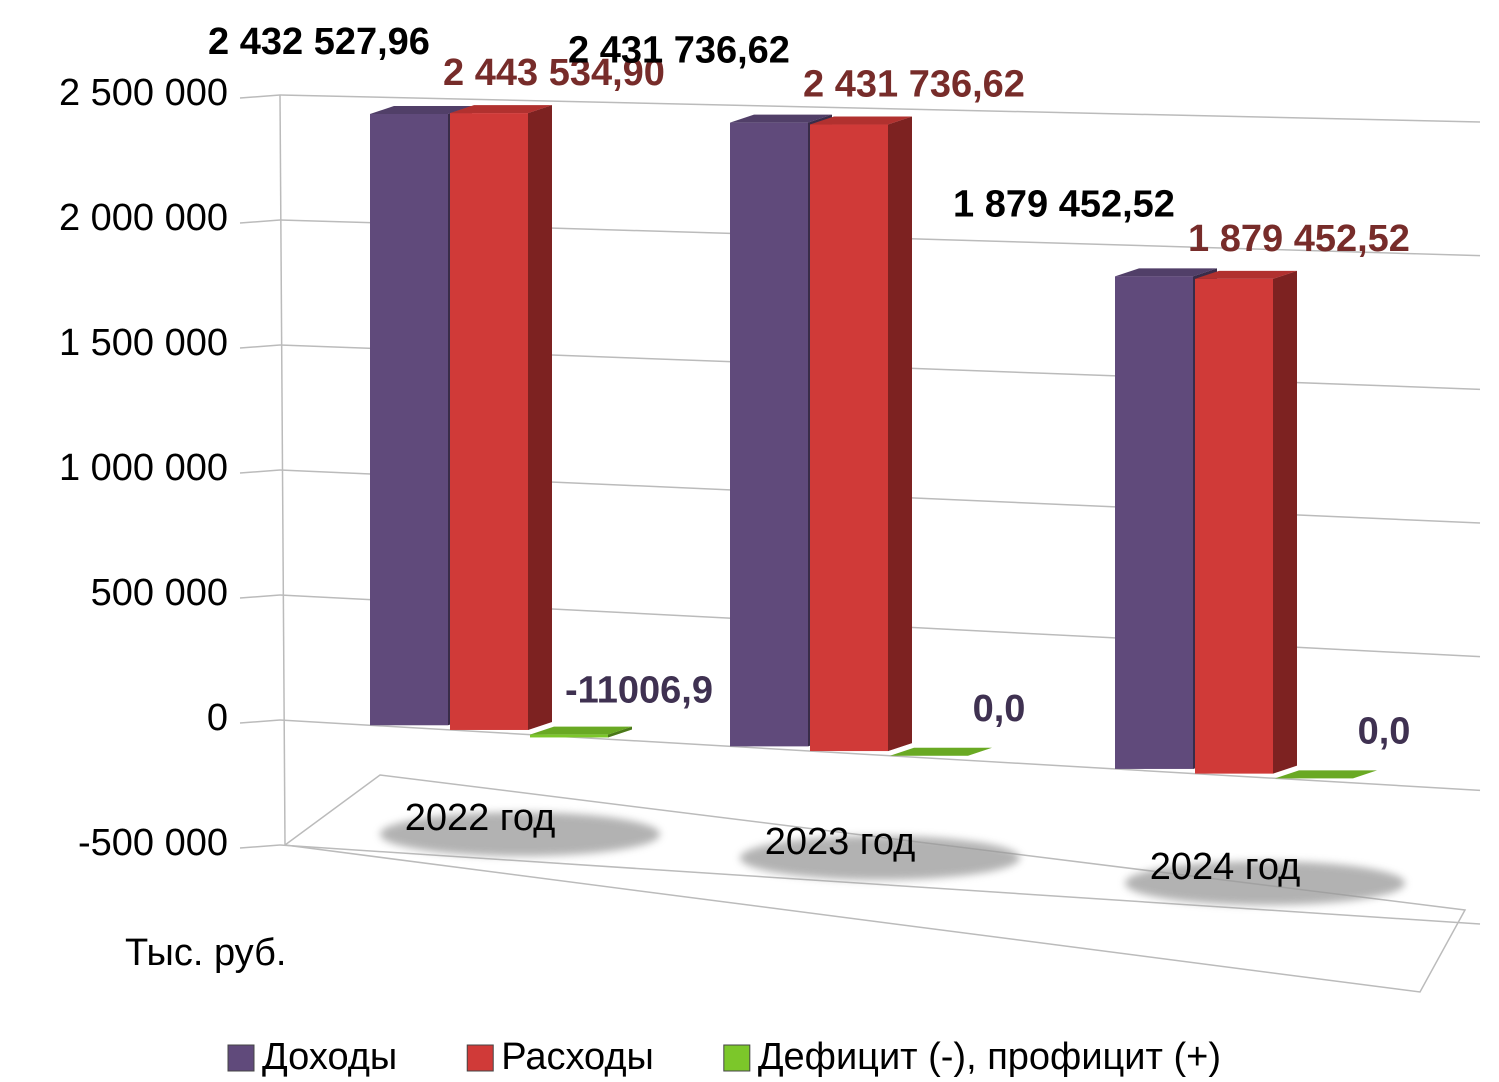 This screenshot has height=1082, width=1499. Describe the element at coordinates (319, 42) in the screenshot. I see `data-label: 2 432 527,96` at that location.